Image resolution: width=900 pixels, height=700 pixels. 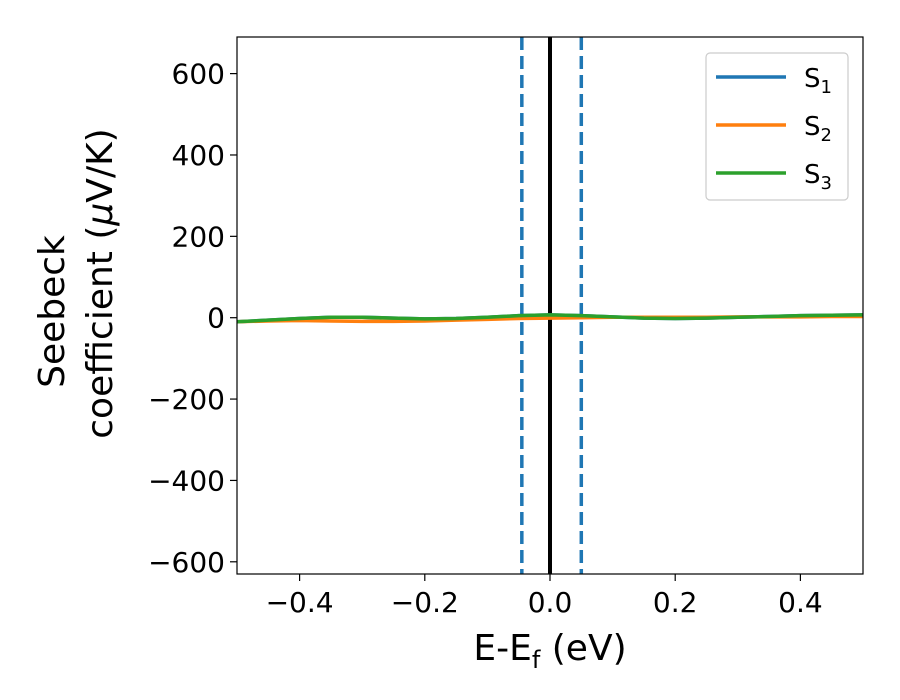 What do you see at coordinates (583, 648) in the screenshot?
I see `x-axis-title-rest: (eV)` at bounding box center [583, 648].